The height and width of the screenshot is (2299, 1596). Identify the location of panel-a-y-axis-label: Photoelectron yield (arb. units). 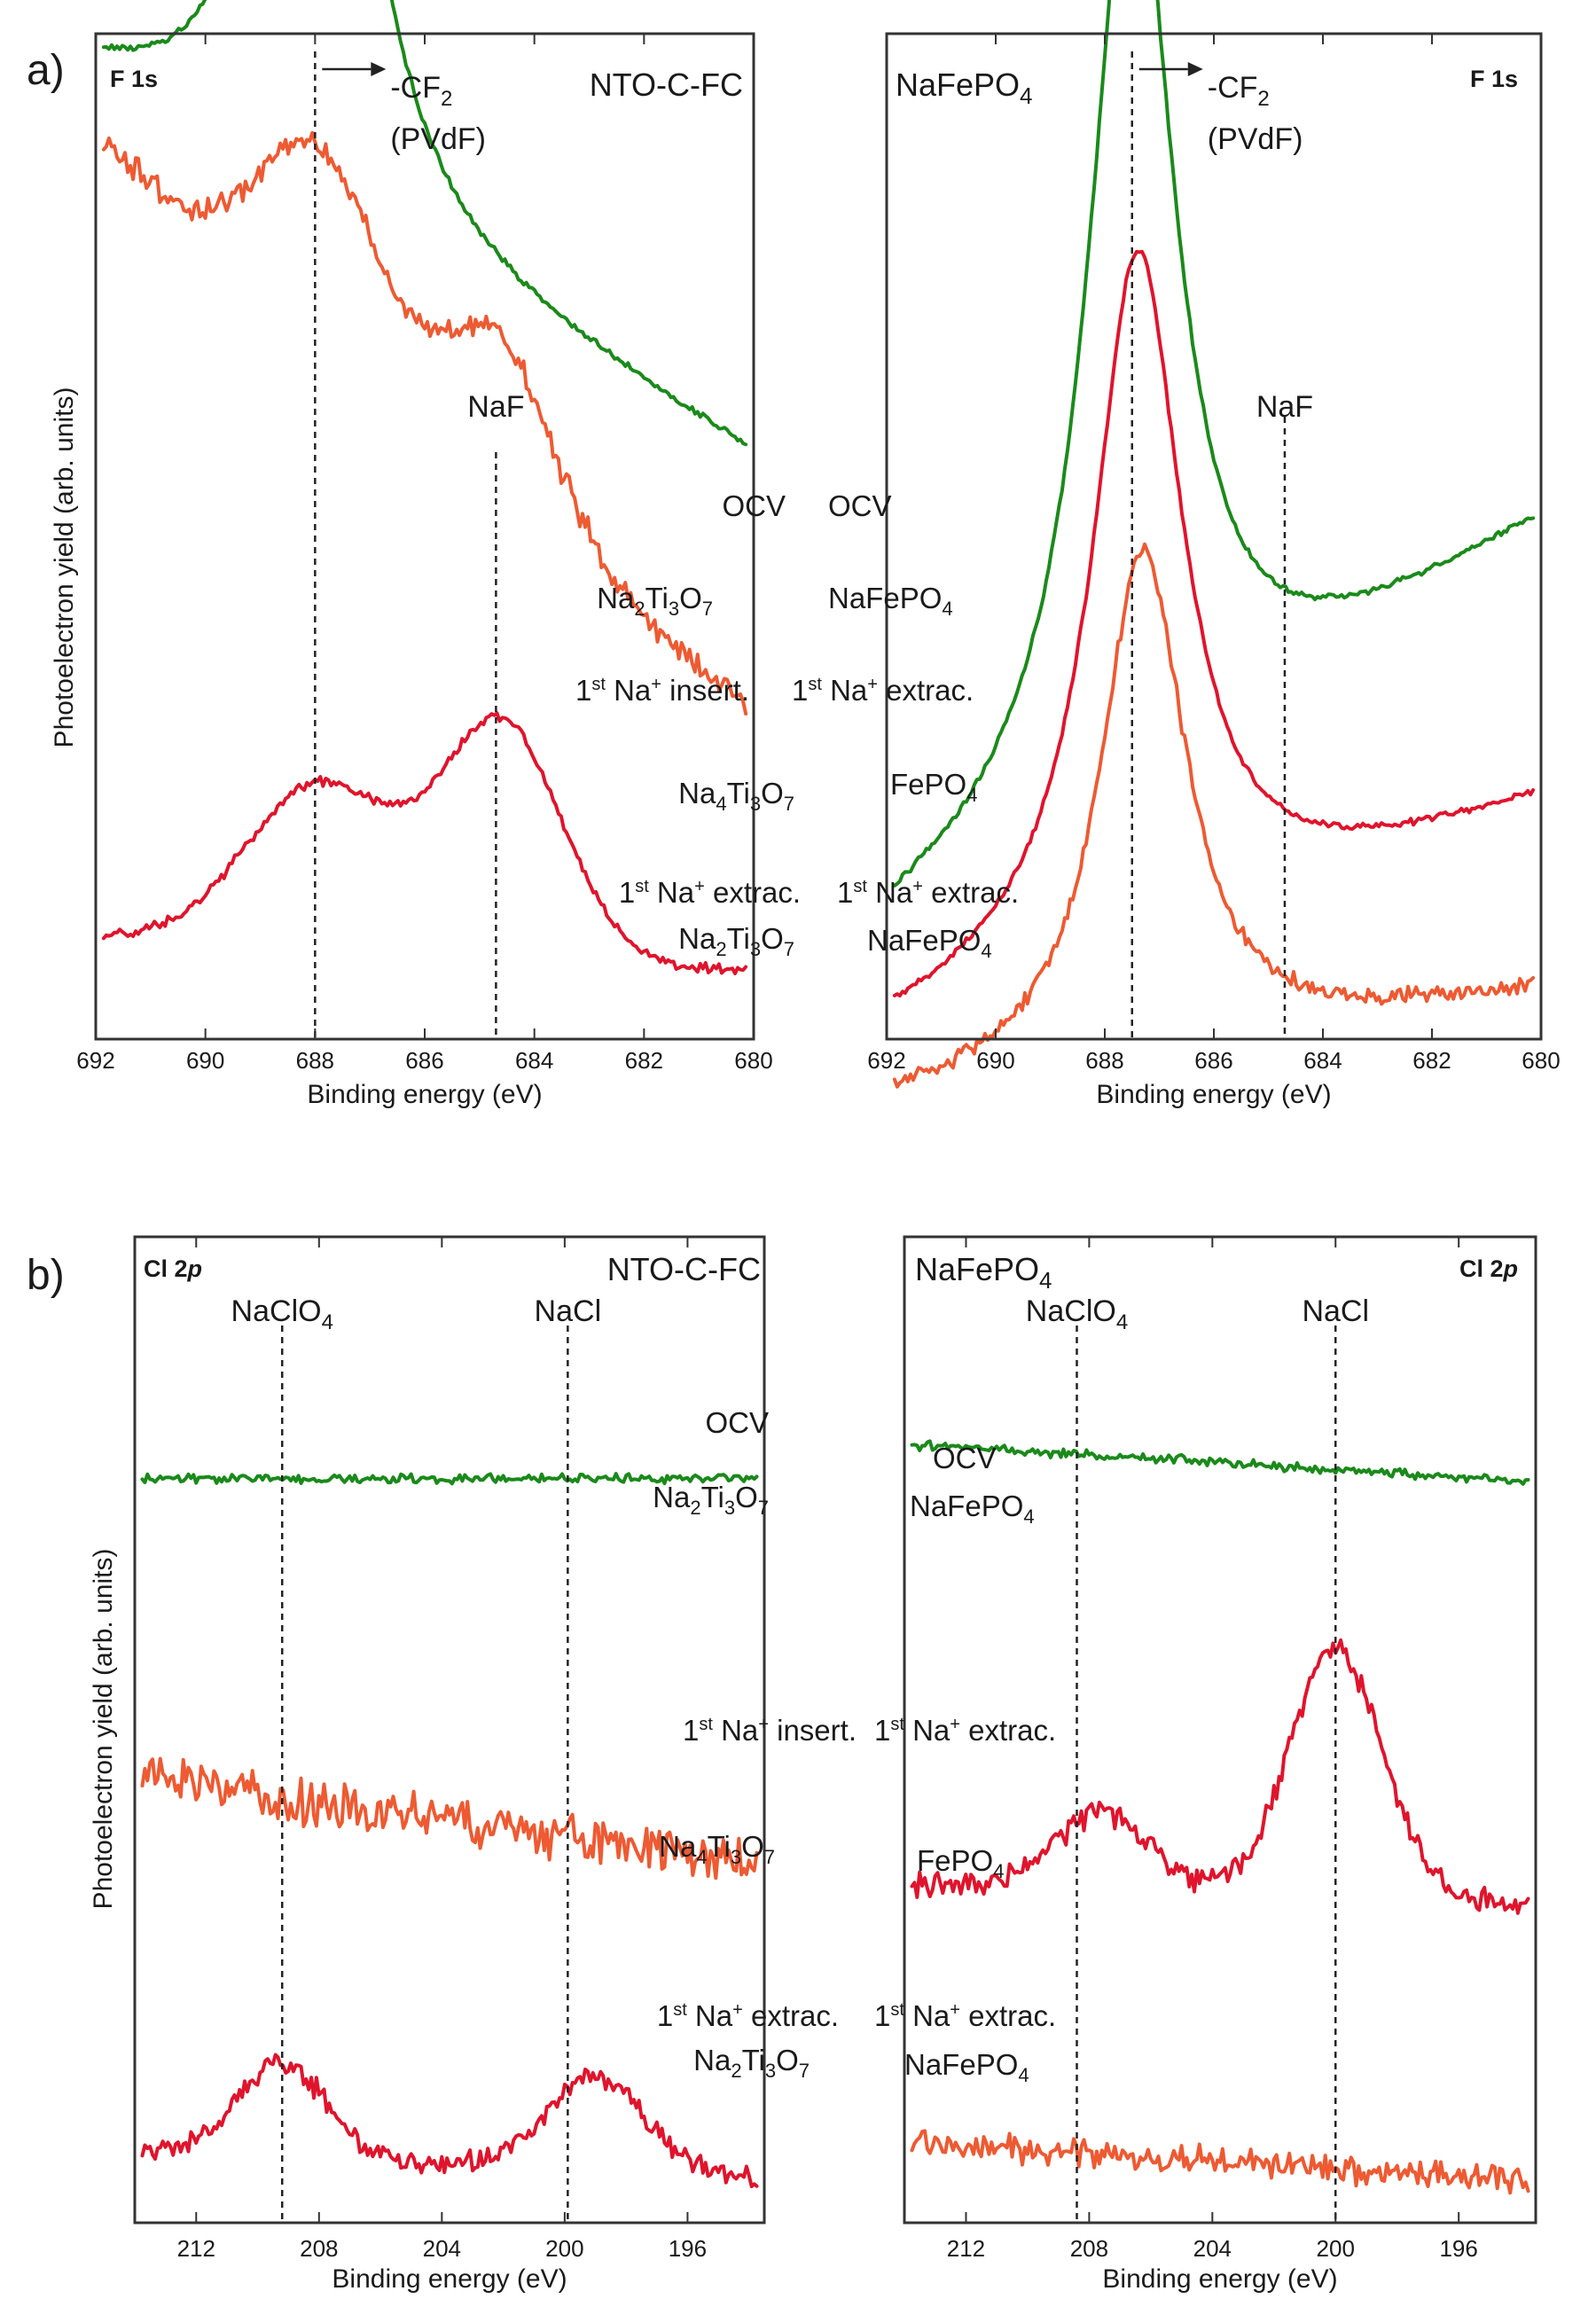
(64, 567).